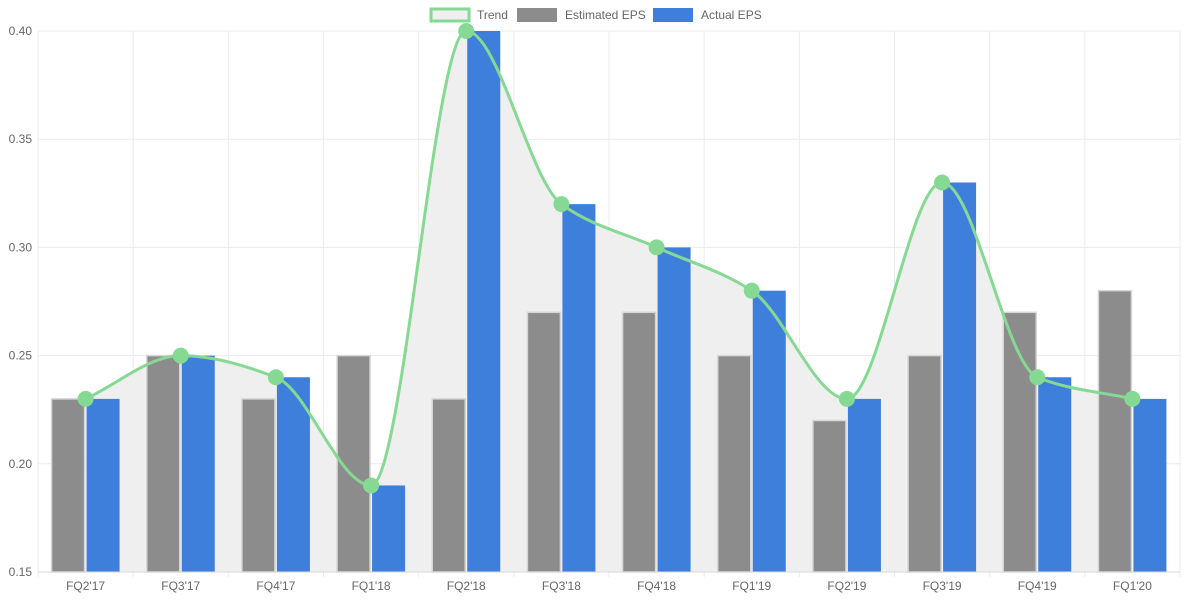 This screenshot has width=1200, height=600. Describe the element at coordinates (21, 464) in the screenshot. I see `y-tick-label: 0.20` at that location.